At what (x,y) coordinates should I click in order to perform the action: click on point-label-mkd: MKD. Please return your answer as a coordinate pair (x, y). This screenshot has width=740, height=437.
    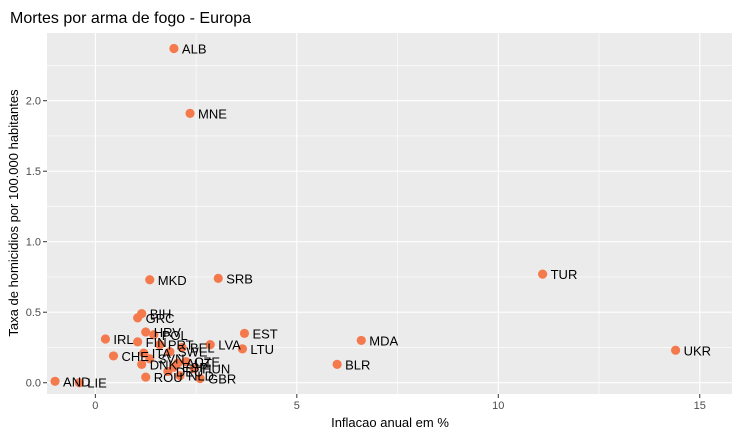
    Looking at the image, I should click on (172, 280).